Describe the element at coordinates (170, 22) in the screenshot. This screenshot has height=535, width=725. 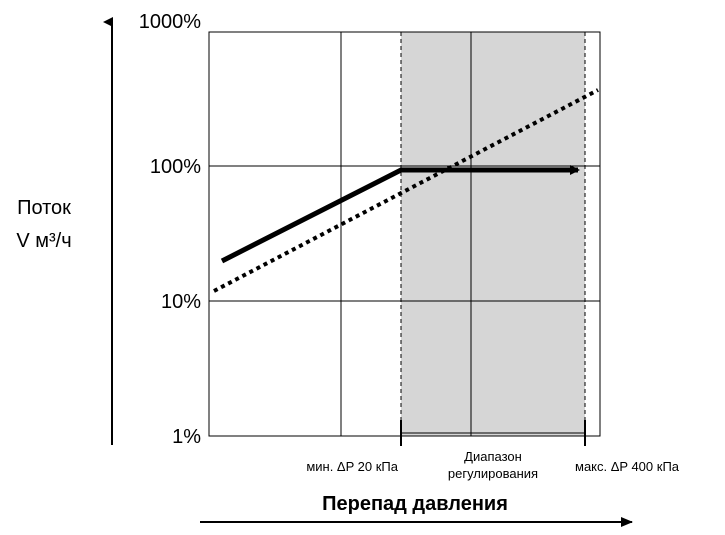
I see `y-tick-label: 1000%` at that location.